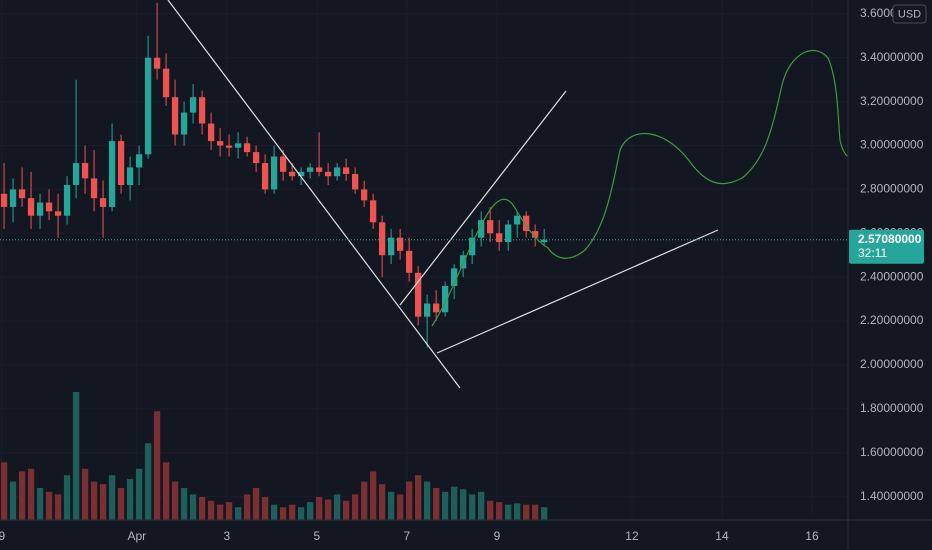  Describe the element at coordinates (227, 536) in the screenshot. I see `x-tick-label: 3` at that location.